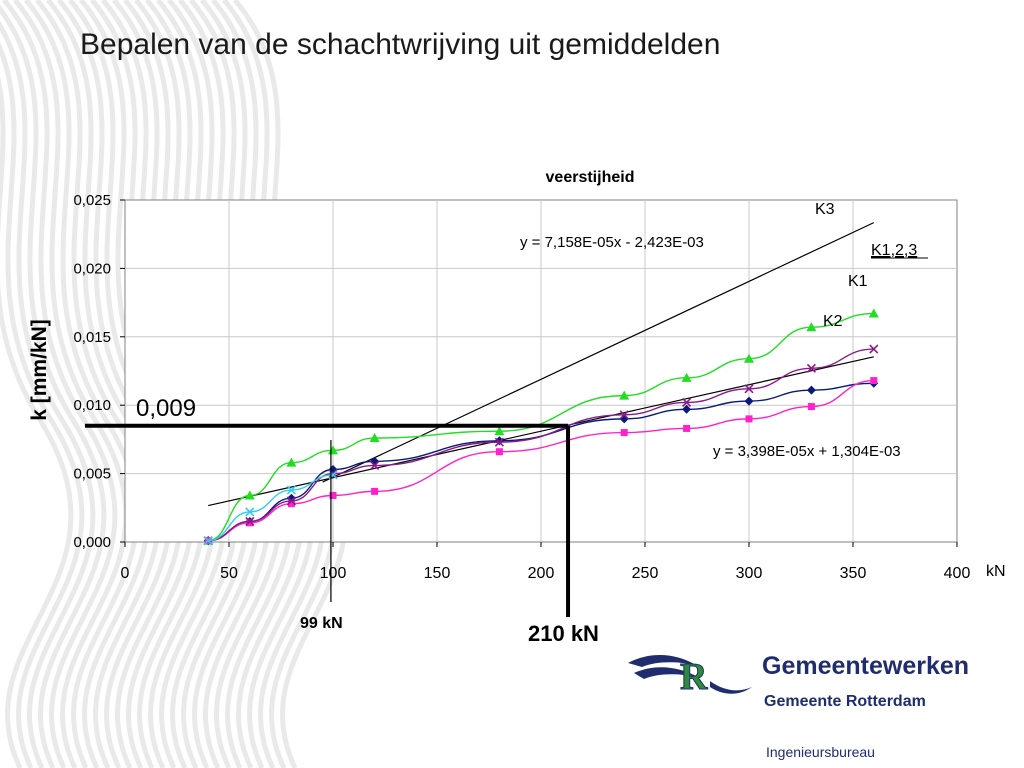 The height and width of the screenshot is (768, 1024). I want to click on marker-label-210kn: 210 kN, so click(563, 633).